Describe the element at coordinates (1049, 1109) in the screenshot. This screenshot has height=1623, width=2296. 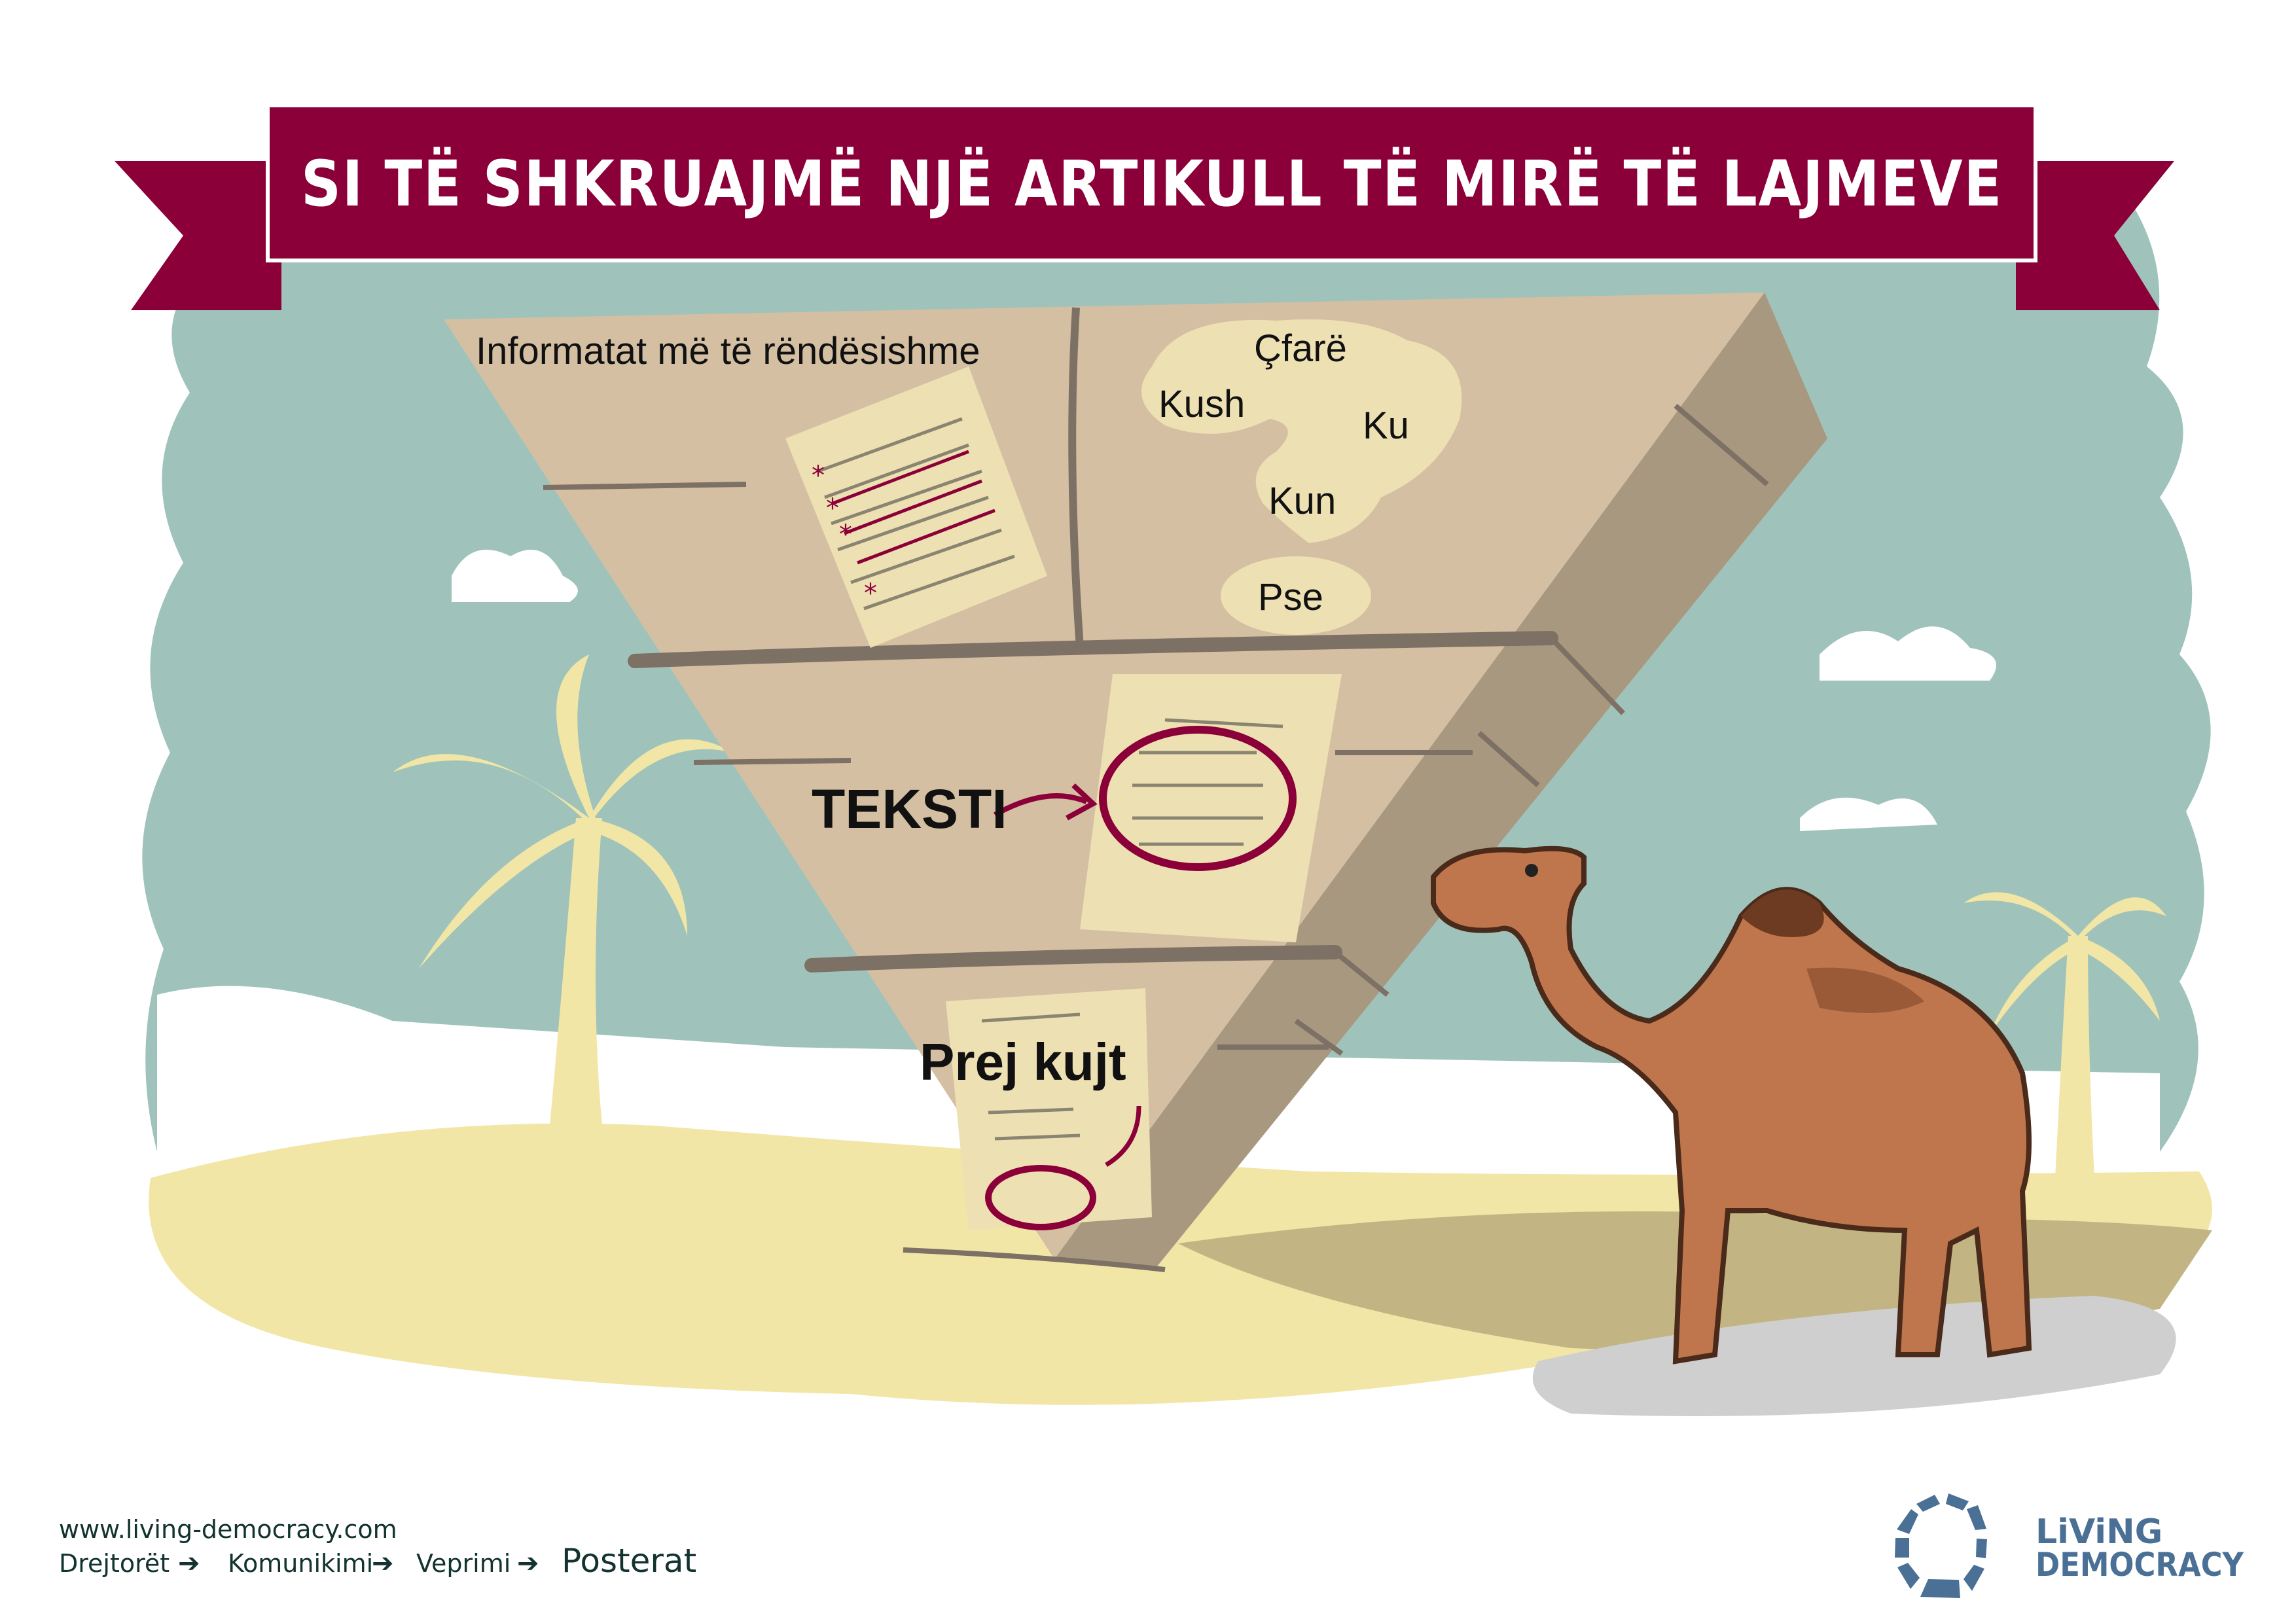
I see `document-sketch-bottom` at that location.